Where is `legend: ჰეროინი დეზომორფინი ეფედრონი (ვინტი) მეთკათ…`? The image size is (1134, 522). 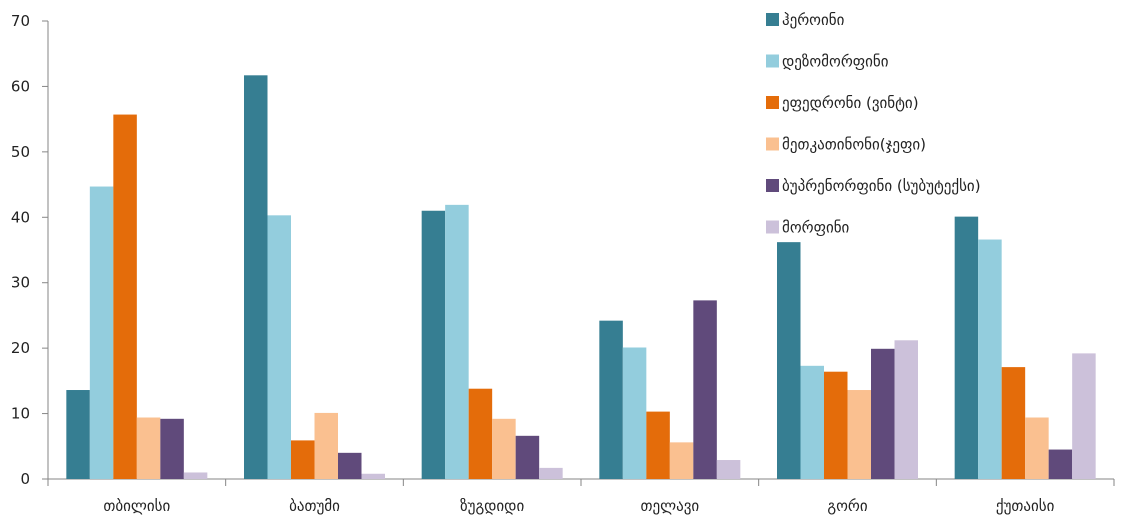
legend: ჰეროინი დეზომორფინი ეფედრონი (ვინტი) მეთკათ… is located at coordinates (873, 124).